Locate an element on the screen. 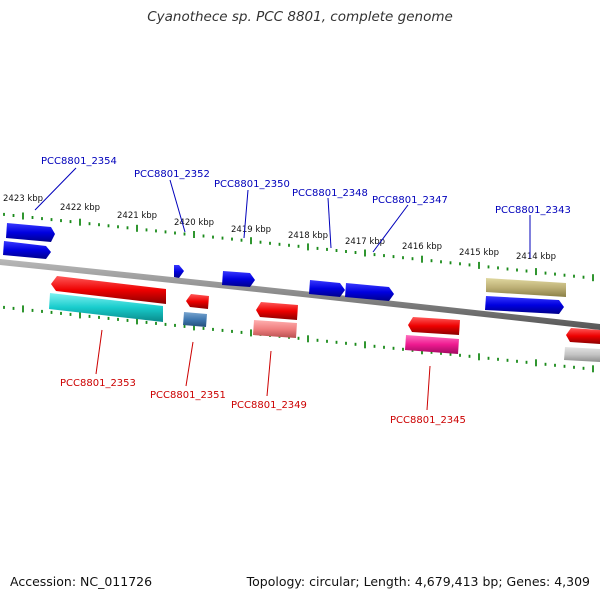 The image size is (600, 600). upper-tick-track is located at coordinates (298, 247).